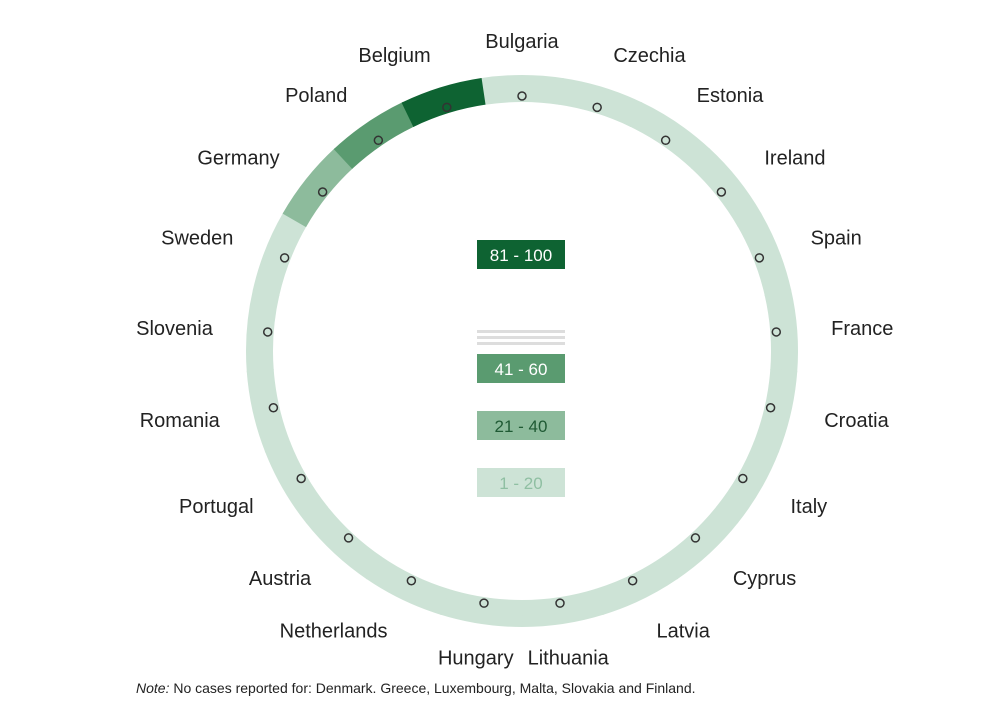 The height and width of the screenshot is (708, 1000). I want to click on label-slovenia: Slovenia, so click(175, 329).